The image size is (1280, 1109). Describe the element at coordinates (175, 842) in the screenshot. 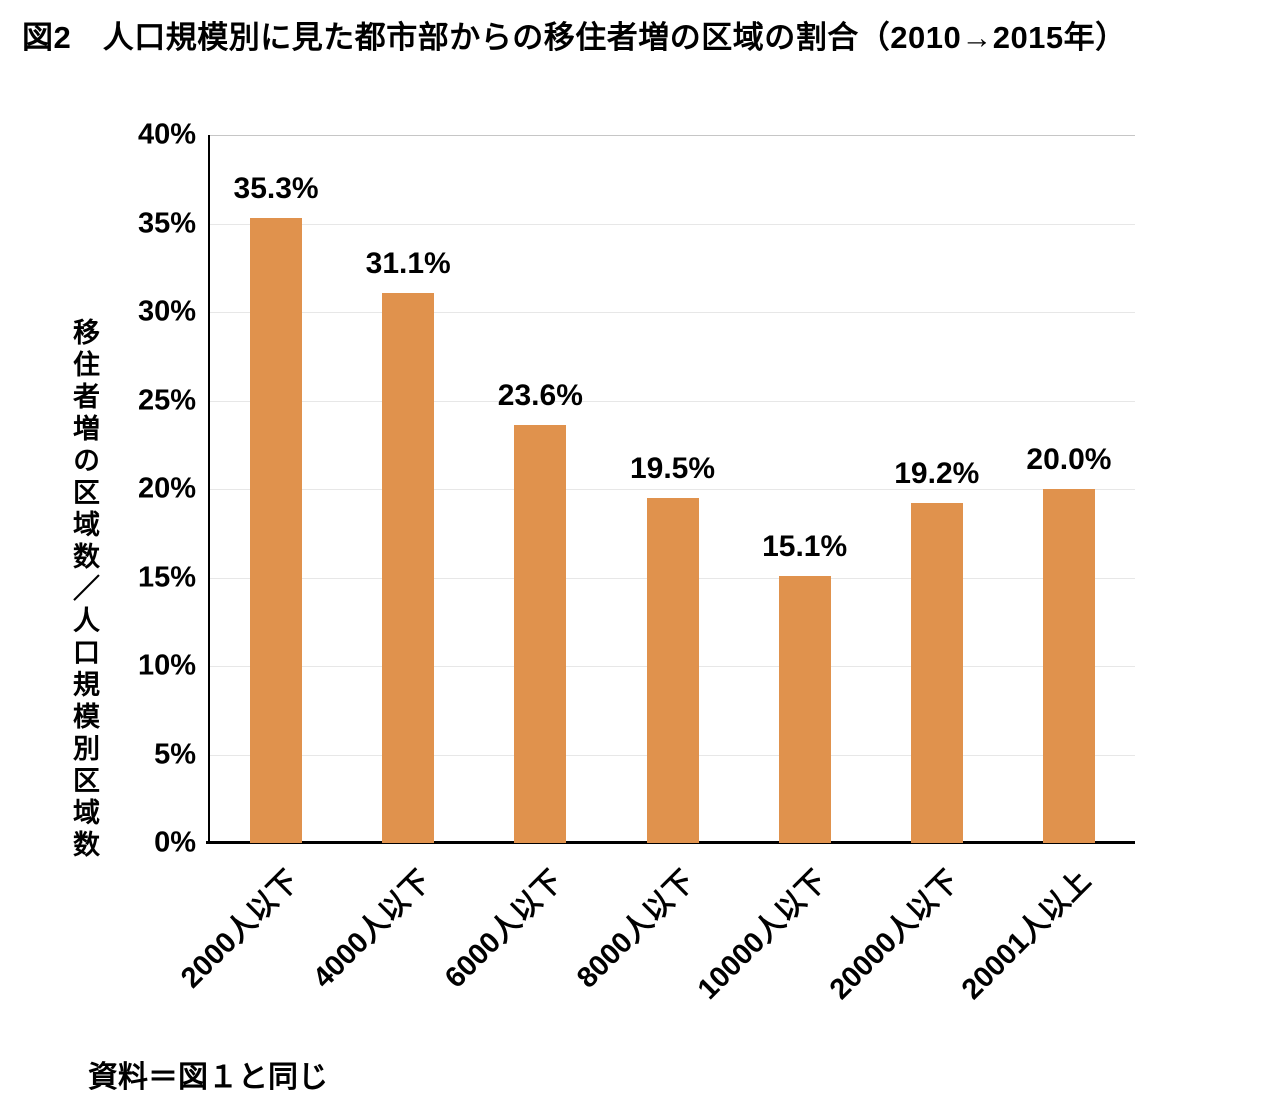

I see `y-tick-label: 0%` at that location.